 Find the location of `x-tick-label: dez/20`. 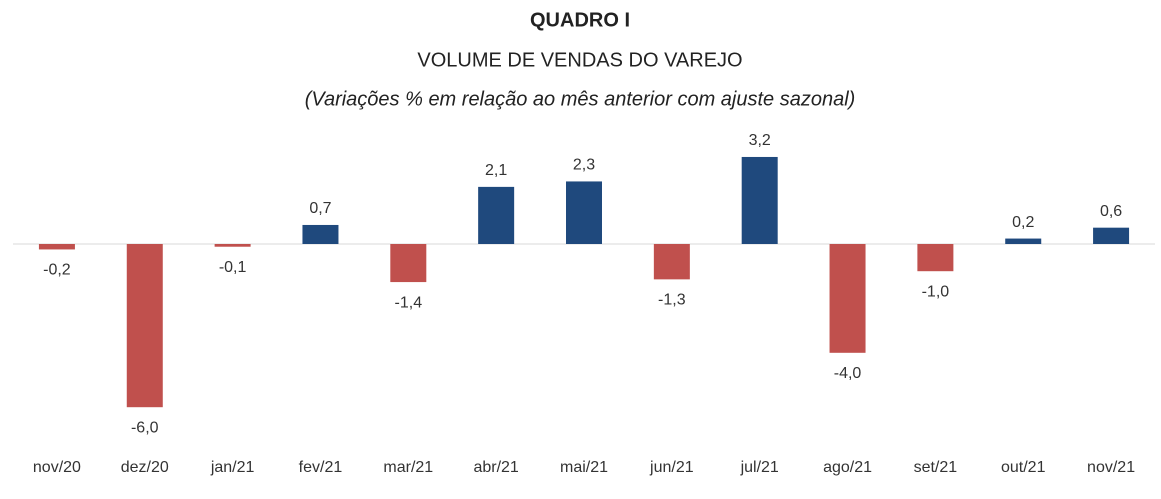

x-tick-label: dez/20 is located at coordinates (145, 467).